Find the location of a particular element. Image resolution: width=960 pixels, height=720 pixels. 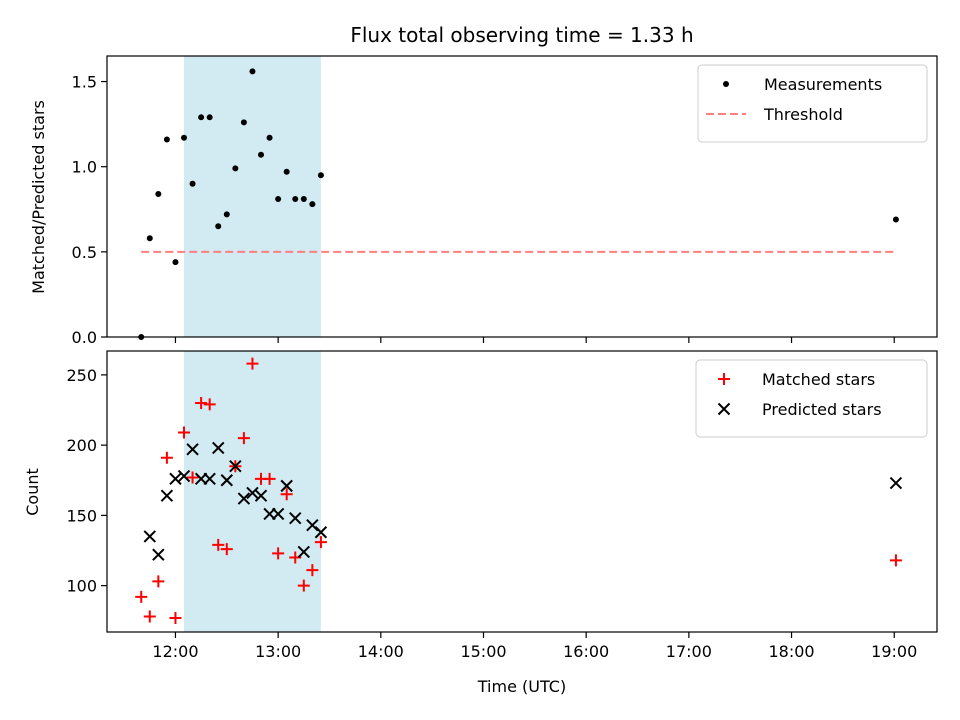

x-tick-label: 13:00 is located at coordinates (278, 651).